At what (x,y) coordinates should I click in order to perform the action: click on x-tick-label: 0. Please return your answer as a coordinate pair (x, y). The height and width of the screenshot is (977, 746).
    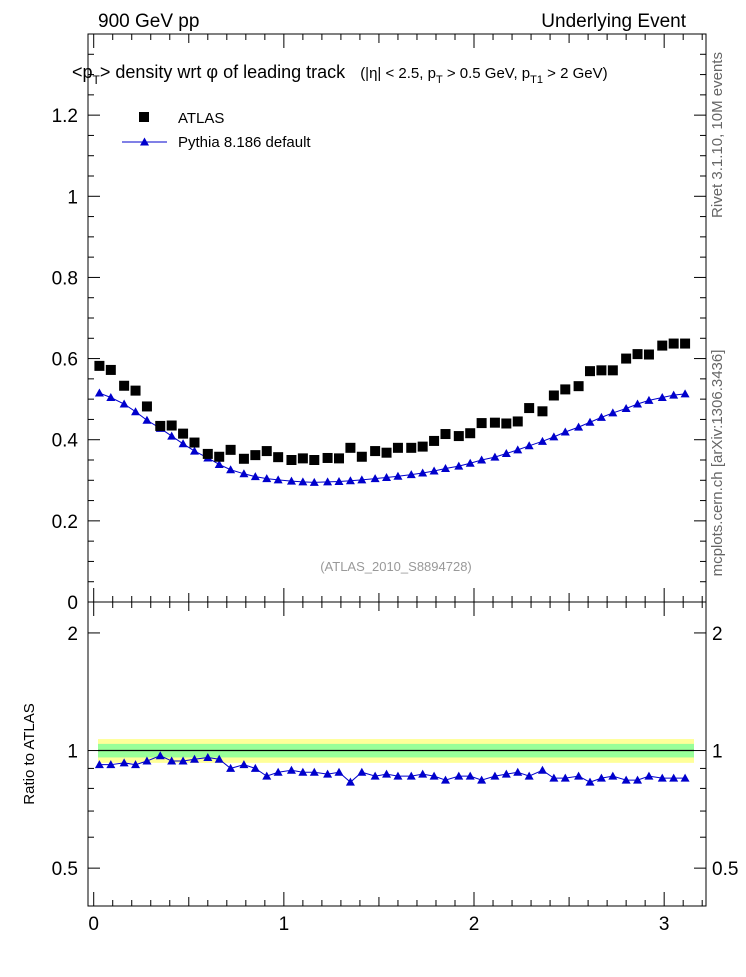
    Looking at the image, I should click on (93, 924).